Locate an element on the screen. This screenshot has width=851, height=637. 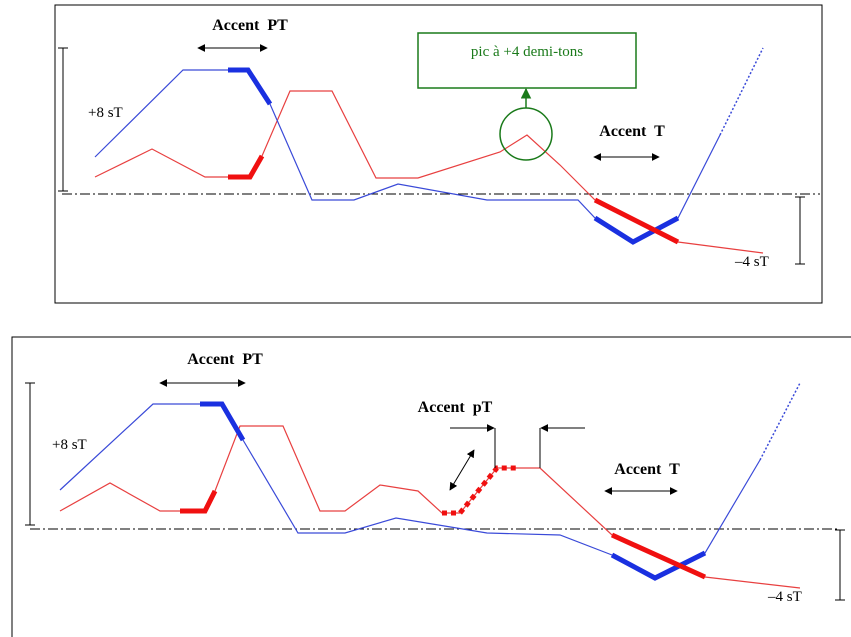
accent-label: Accent pT is located at coordinates (455, 407).